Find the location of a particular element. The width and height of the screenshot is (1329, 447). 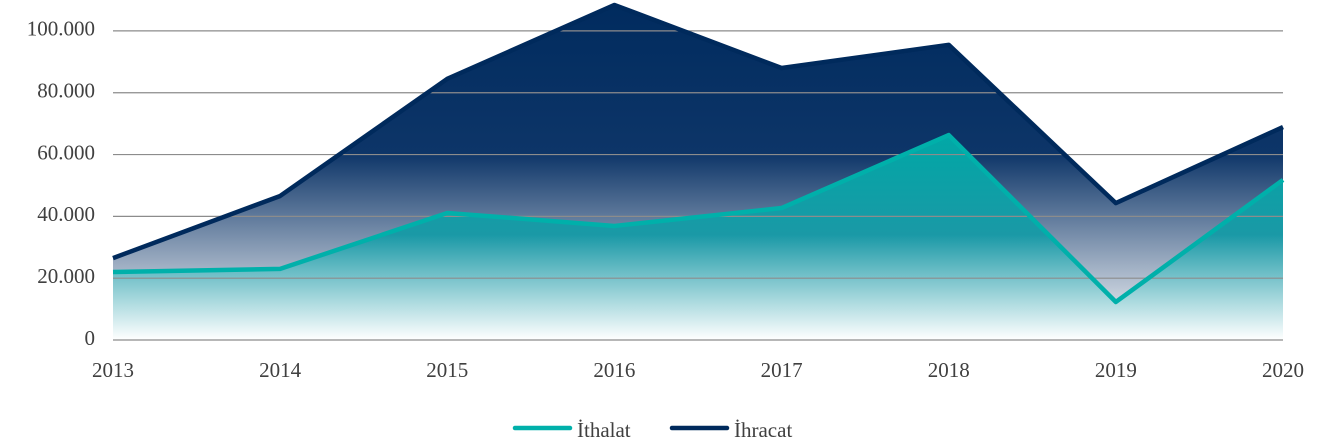

y-tick-label: 0 is located at coordinates (90, 338).